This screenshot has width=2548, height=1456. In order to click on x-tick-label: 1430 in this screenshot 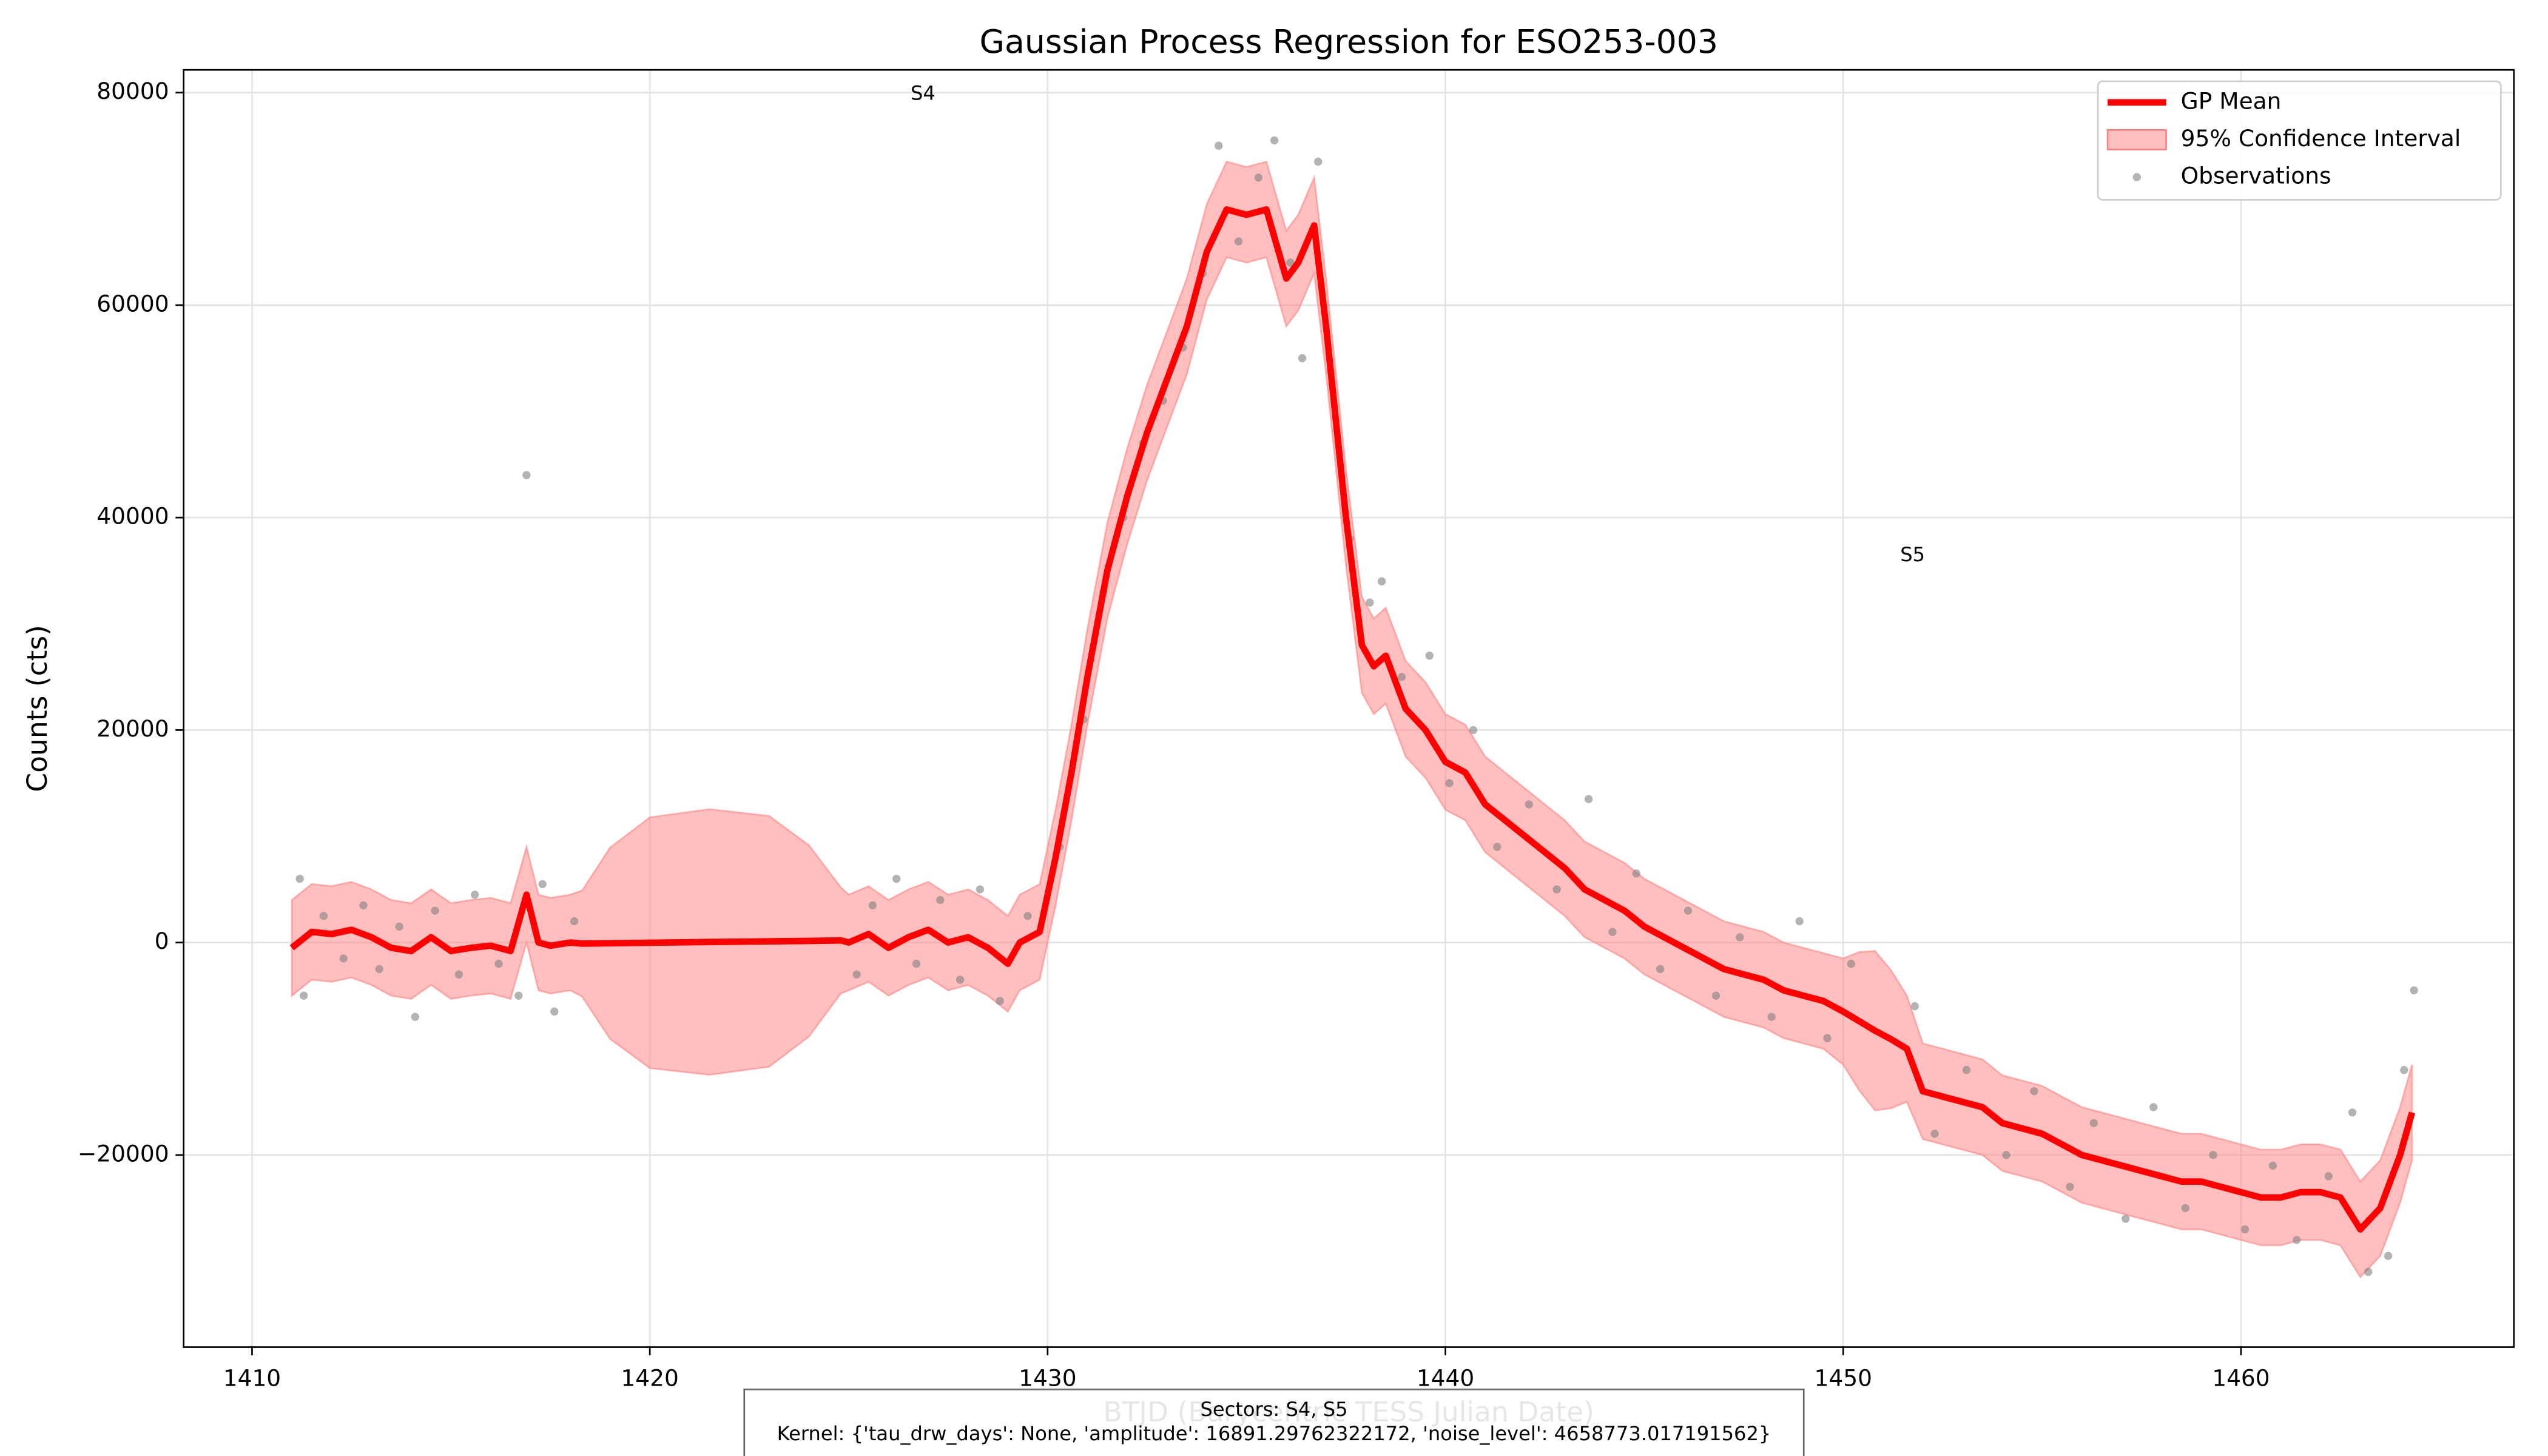, I will do `click(1047, 1378)`.